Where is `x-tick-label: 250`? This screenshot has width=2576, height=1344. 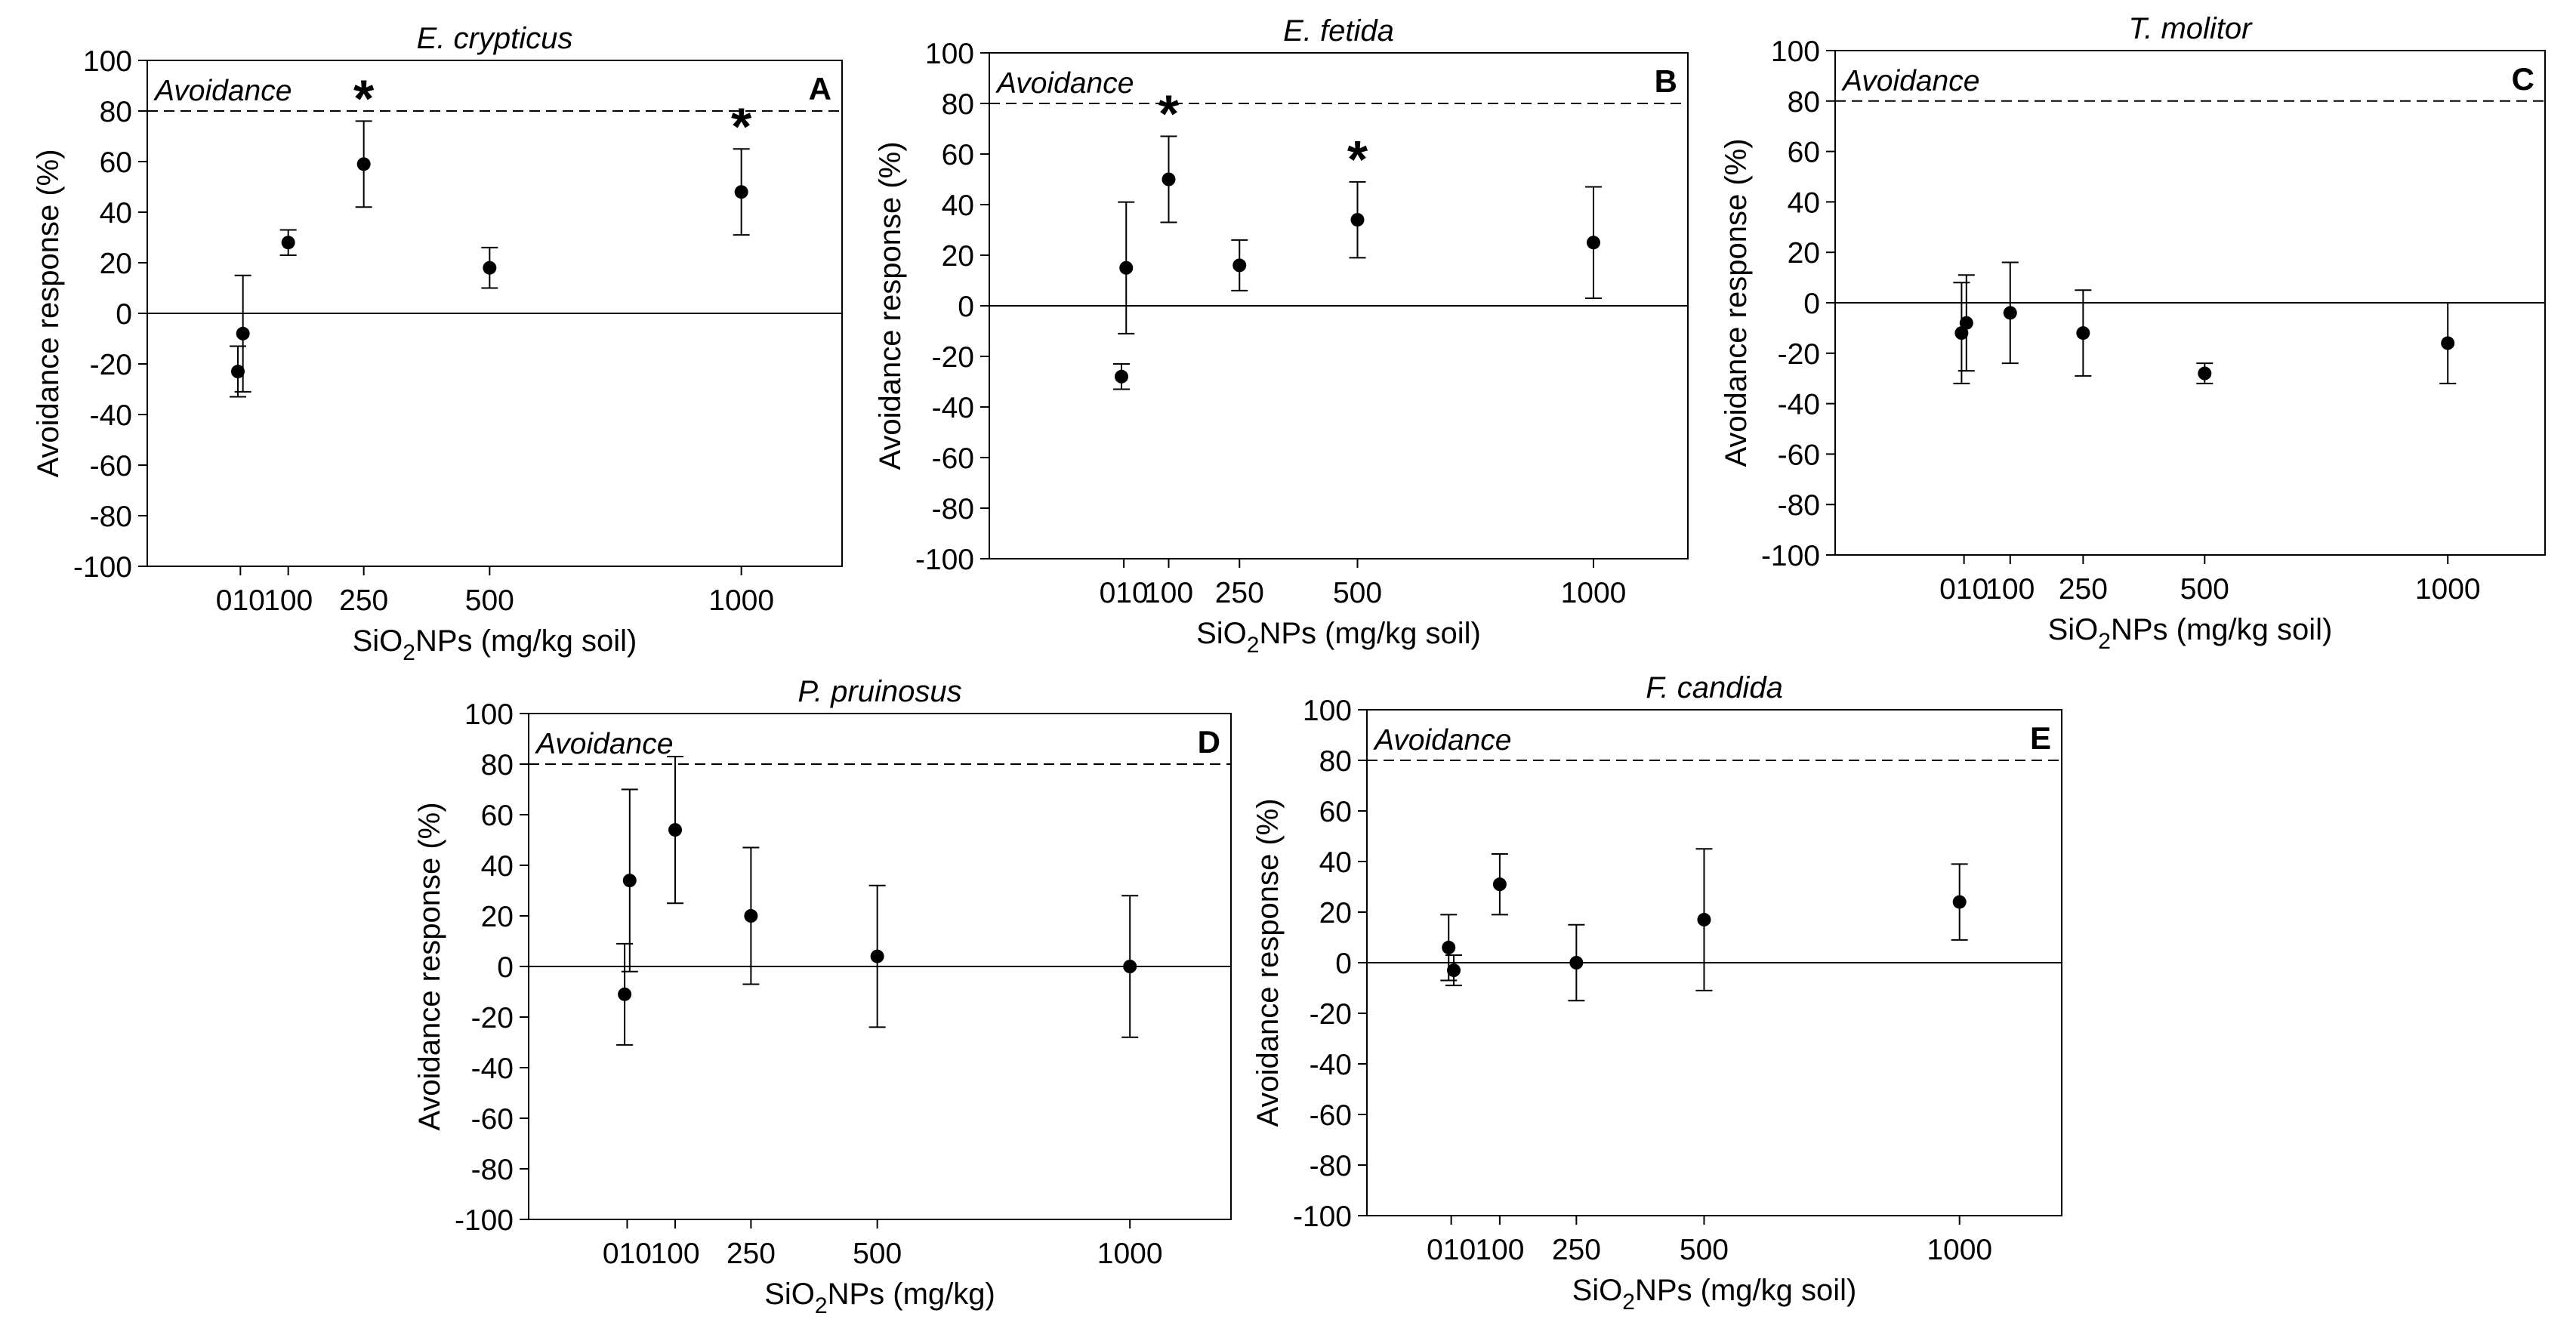
x-tick-label: 250 is located at coordinates (751, 1254).